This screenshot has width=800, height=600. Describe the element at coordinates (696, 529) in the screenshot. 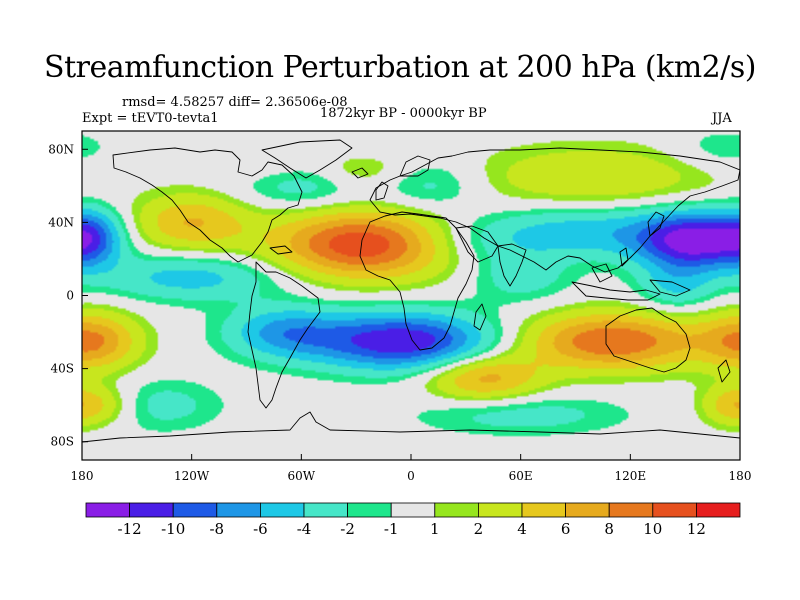

I see `colorbar-label: 12` at that location.